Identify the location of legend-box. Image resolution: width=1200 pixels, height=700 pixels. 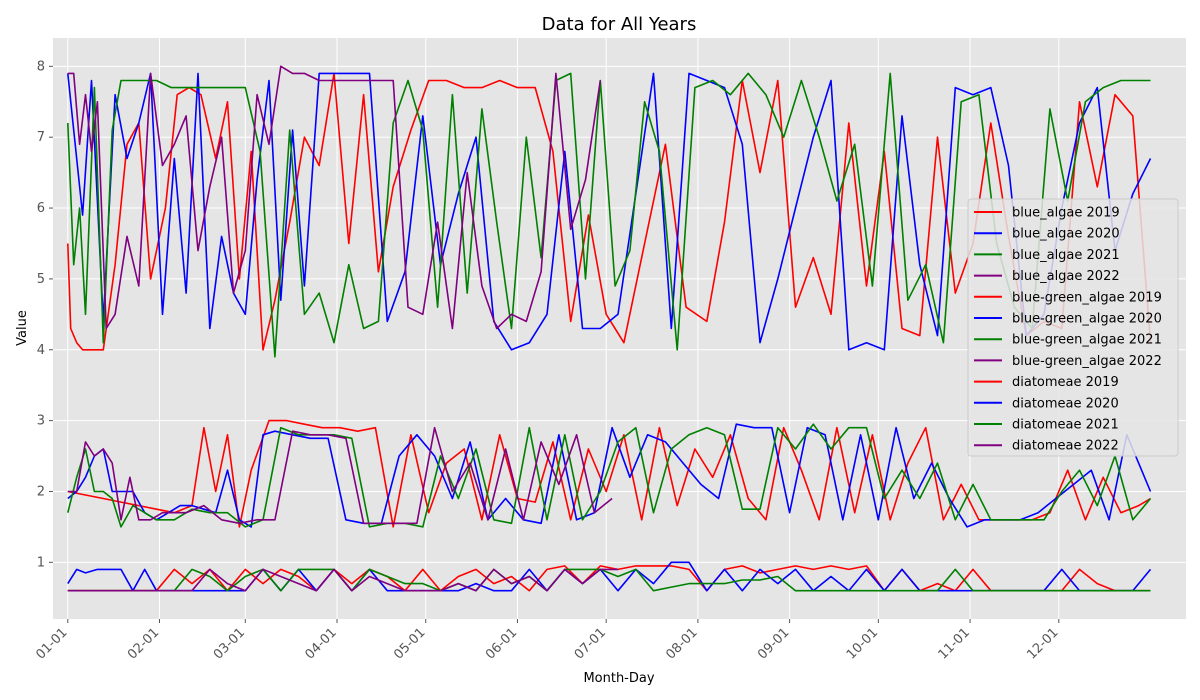
(1073, 327).